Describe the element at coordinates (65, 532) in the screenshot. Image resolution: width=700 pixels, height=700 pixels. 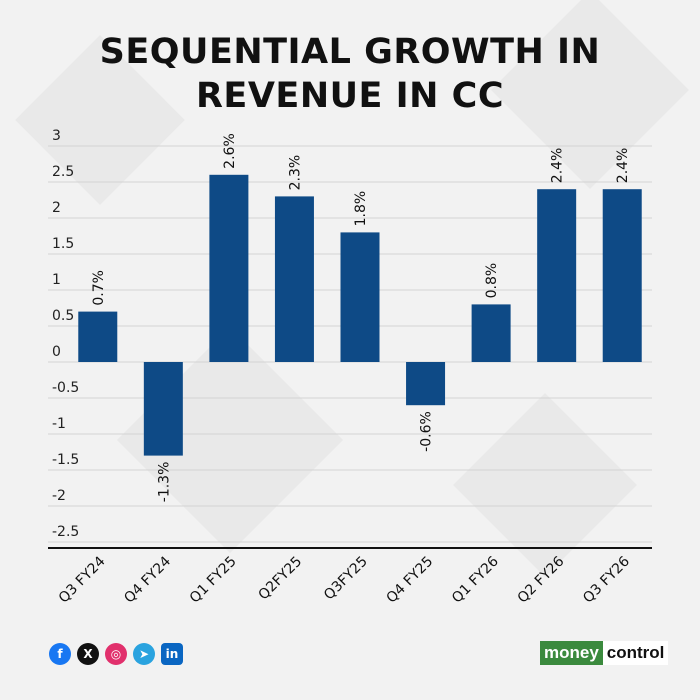
I see `y-tick-label: -2.5` at that location.